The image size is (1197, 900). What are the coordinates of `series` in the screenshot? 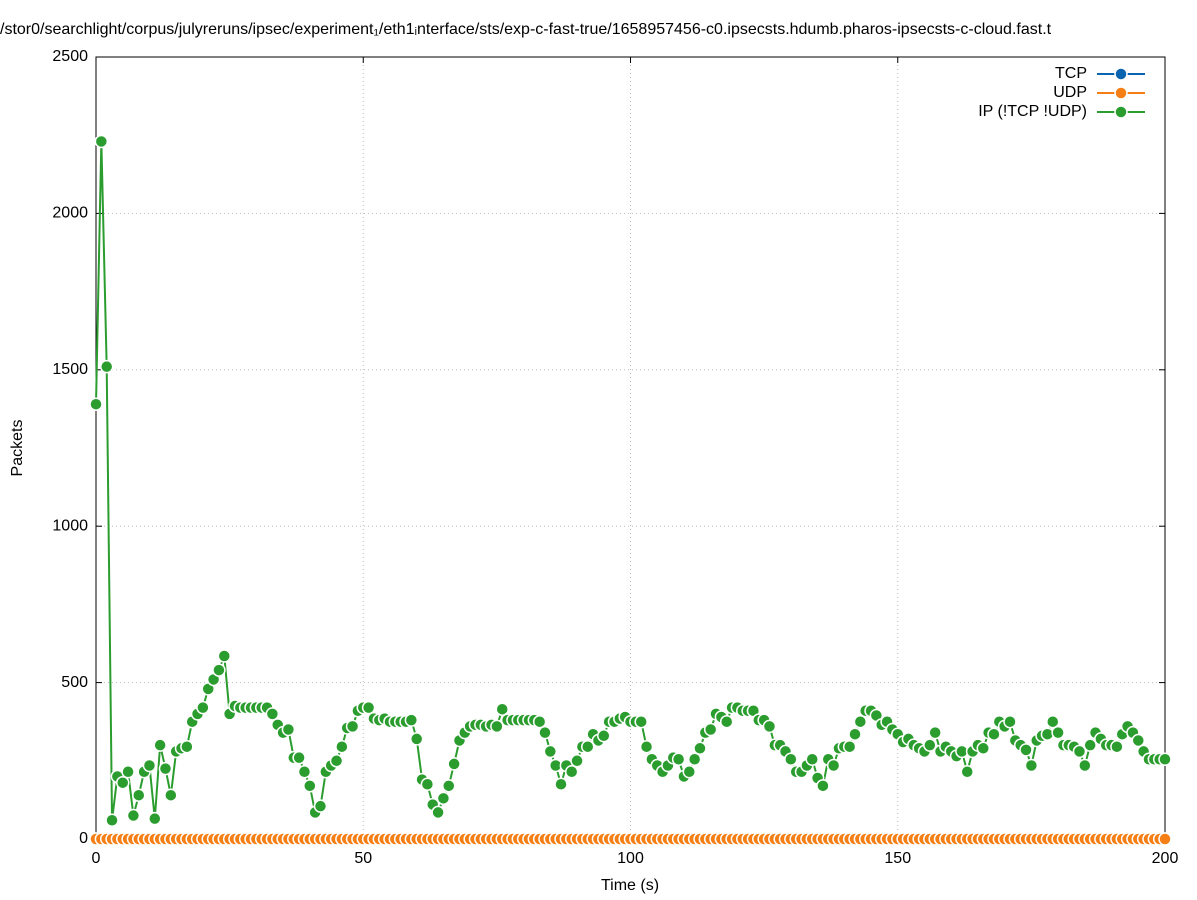 It's located at (630, 839).